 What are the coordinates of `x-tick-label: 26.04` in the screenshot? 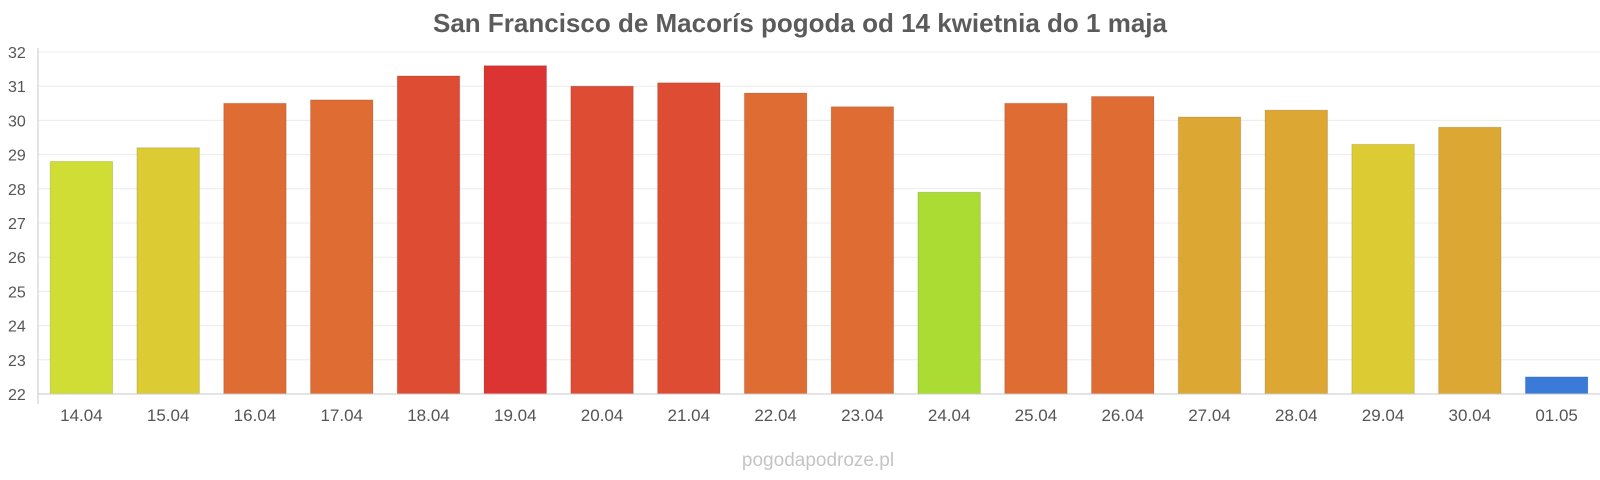 It's located at (1122, 415).